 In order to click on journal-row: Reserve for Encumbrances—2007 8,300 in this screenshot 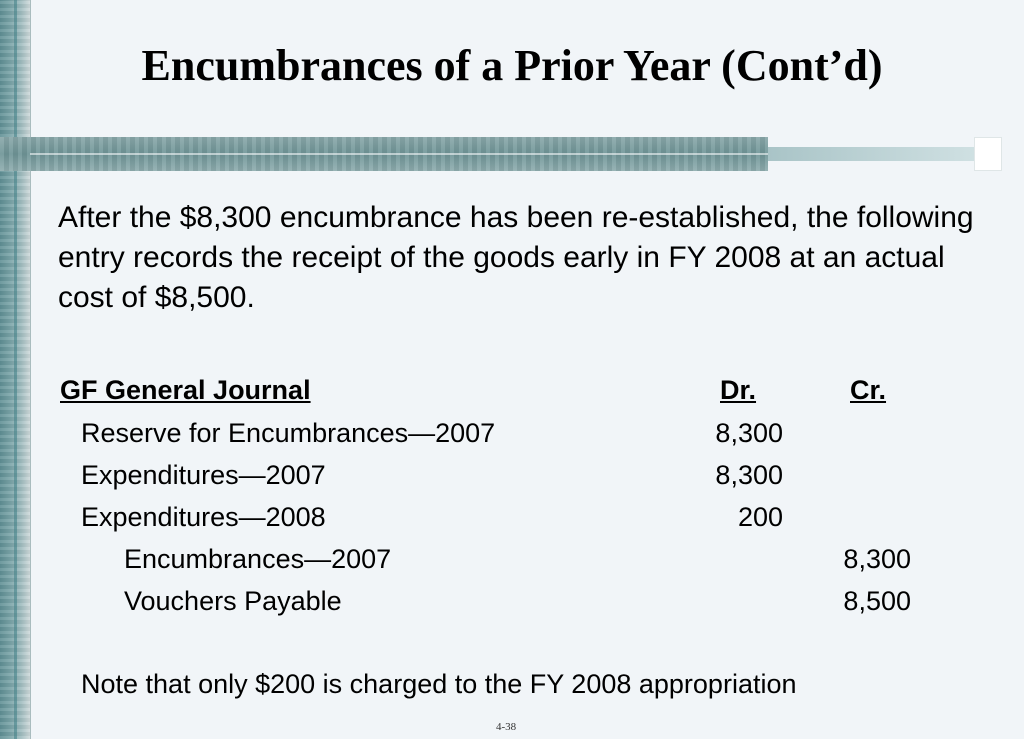, I will do `click(510, 433)`.